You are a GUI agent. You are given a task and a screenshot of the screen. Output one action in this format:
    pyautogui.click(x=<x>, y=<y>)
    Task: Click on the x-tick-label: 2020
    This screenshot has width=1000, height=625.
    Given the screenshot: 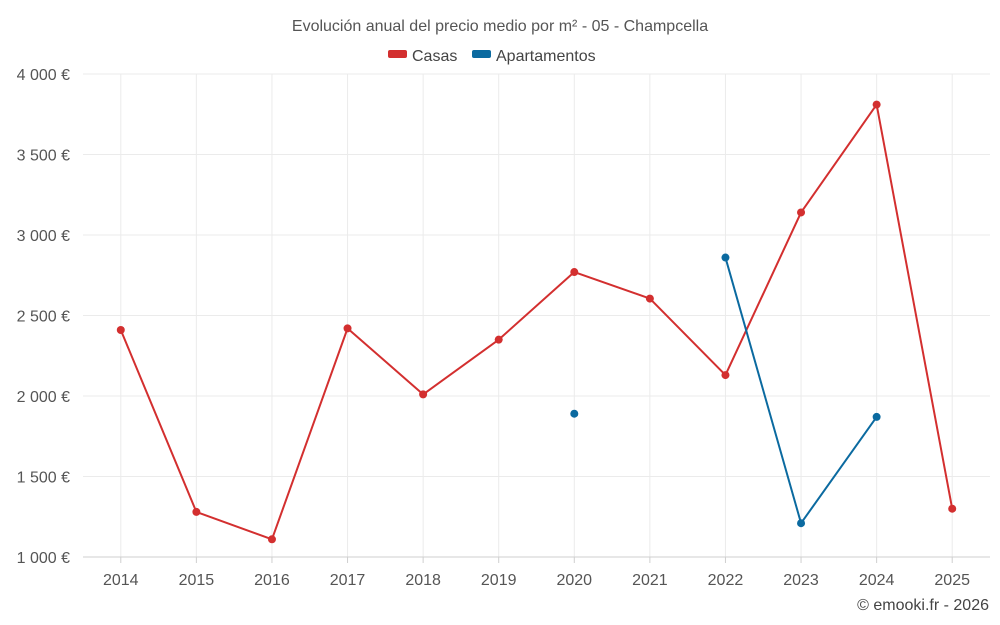 What is the action you would take?
    pyautogui.click(x=574, y=580)
    